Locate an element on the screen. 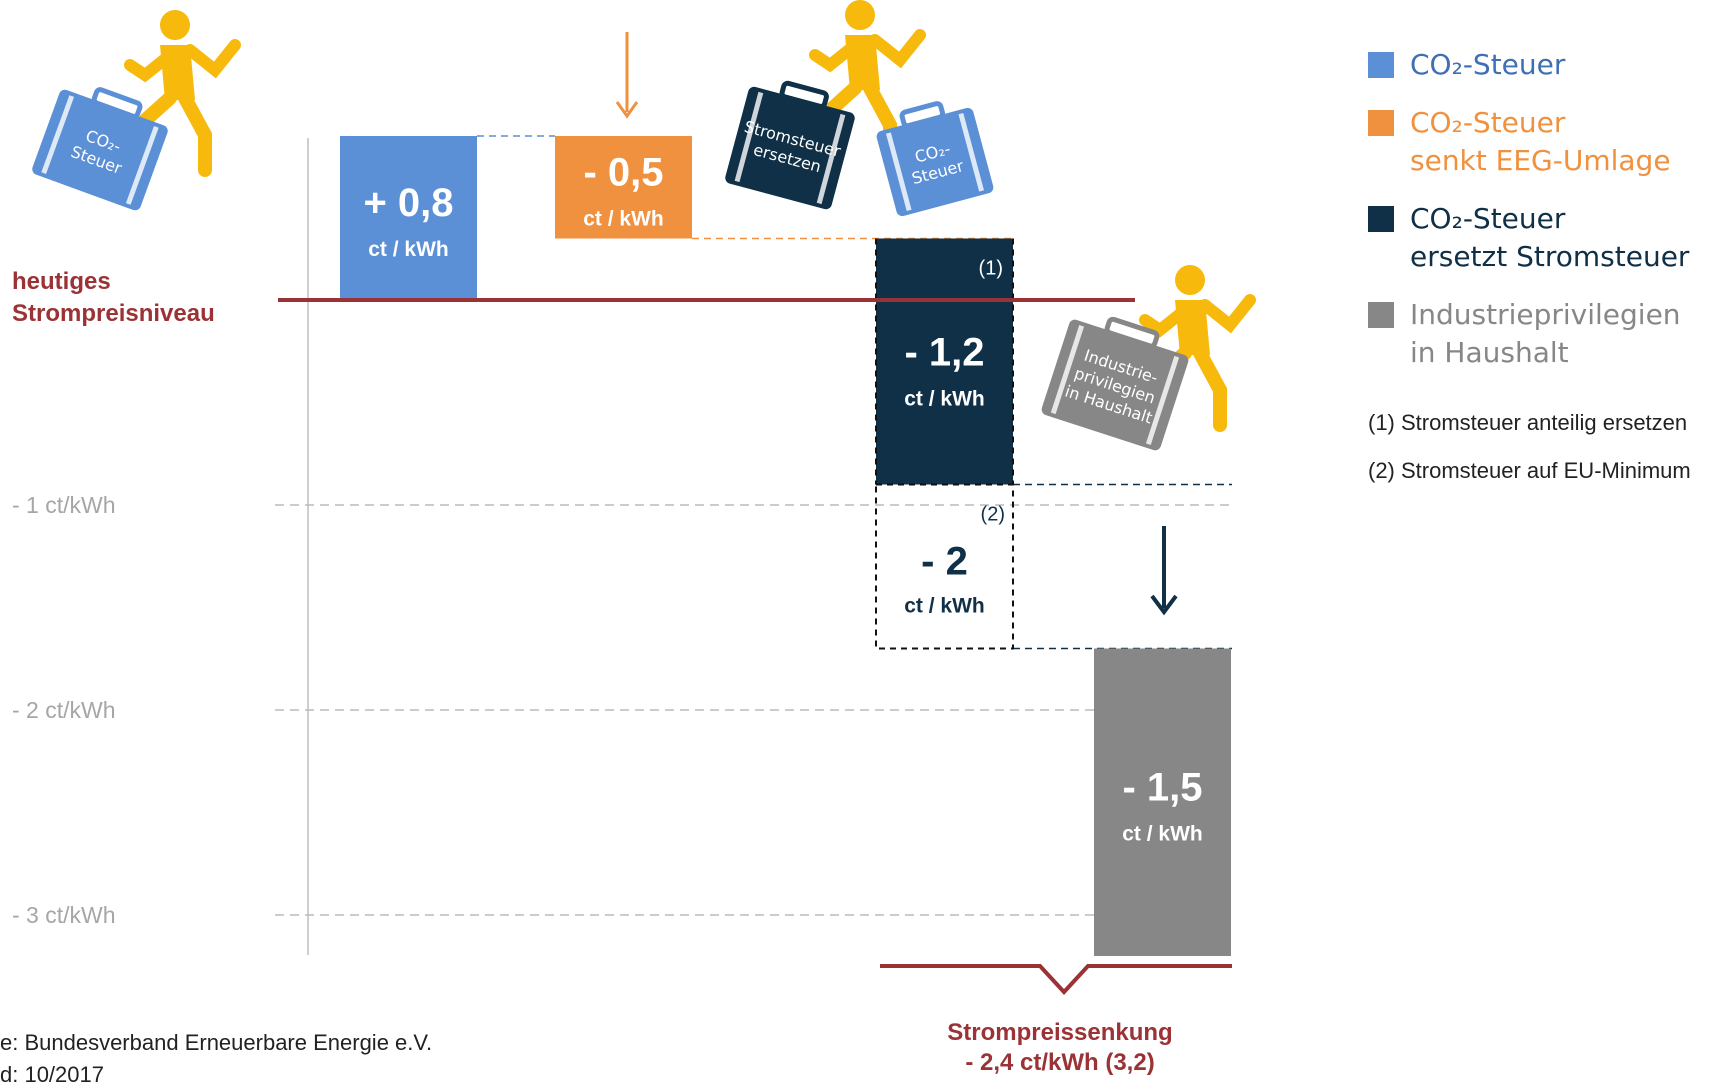 This screenshot has height=1088, width=1733. reference-label-line-2: Strompreisniveau is located at coordinates (113, 313).